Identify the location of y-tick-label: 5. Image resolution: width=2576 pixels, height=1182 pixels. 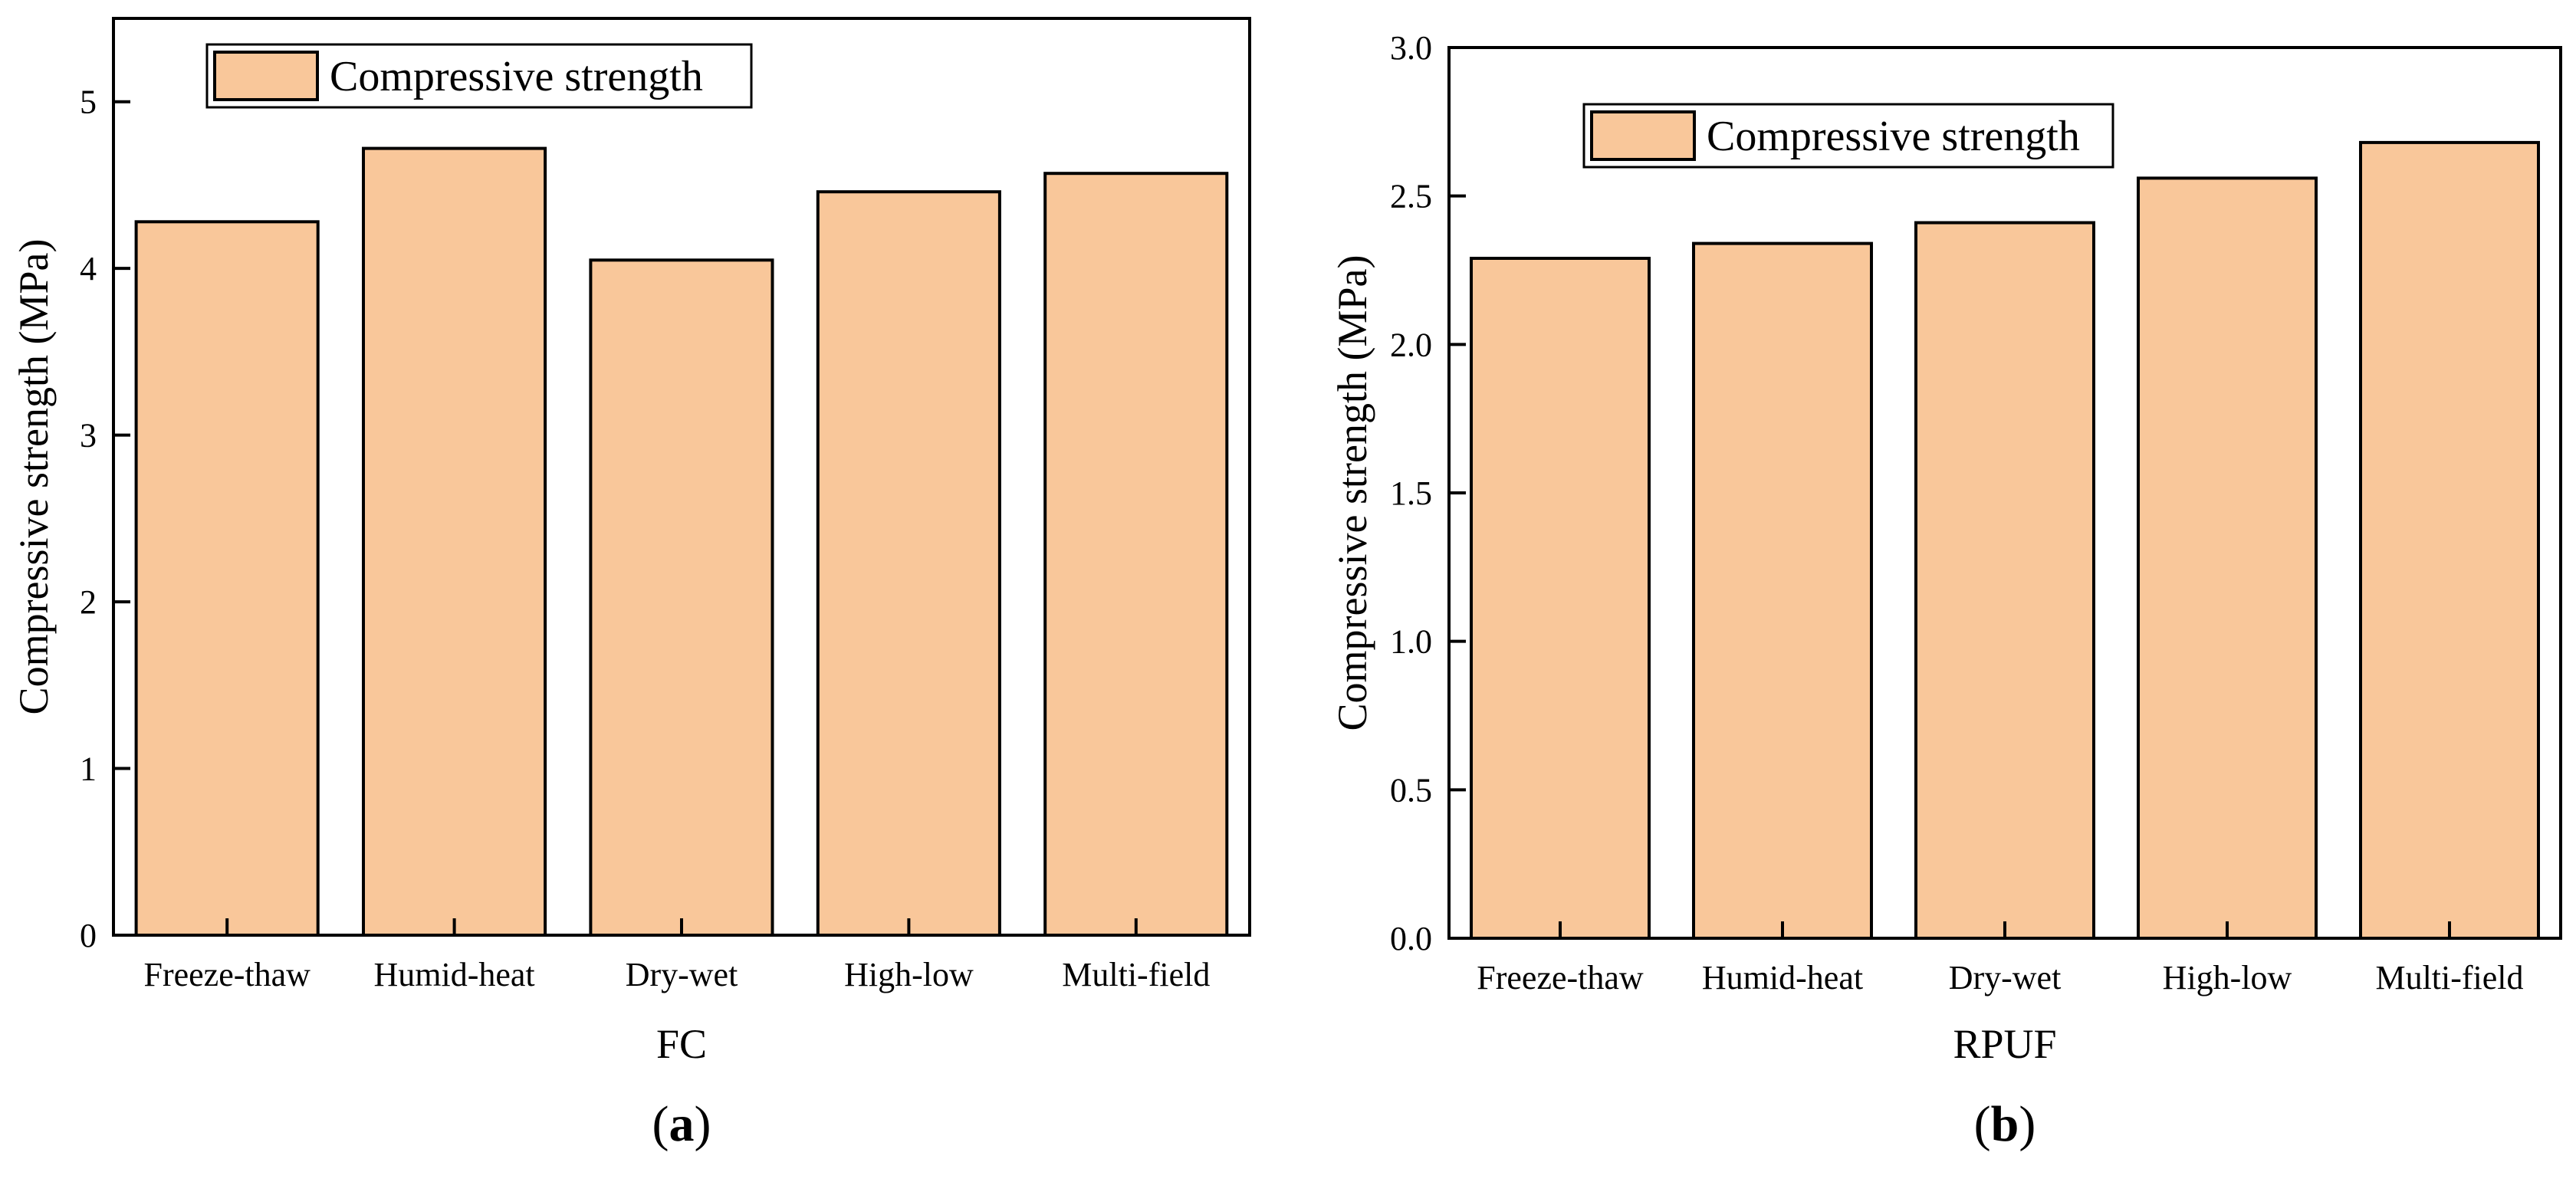
(89, 103).